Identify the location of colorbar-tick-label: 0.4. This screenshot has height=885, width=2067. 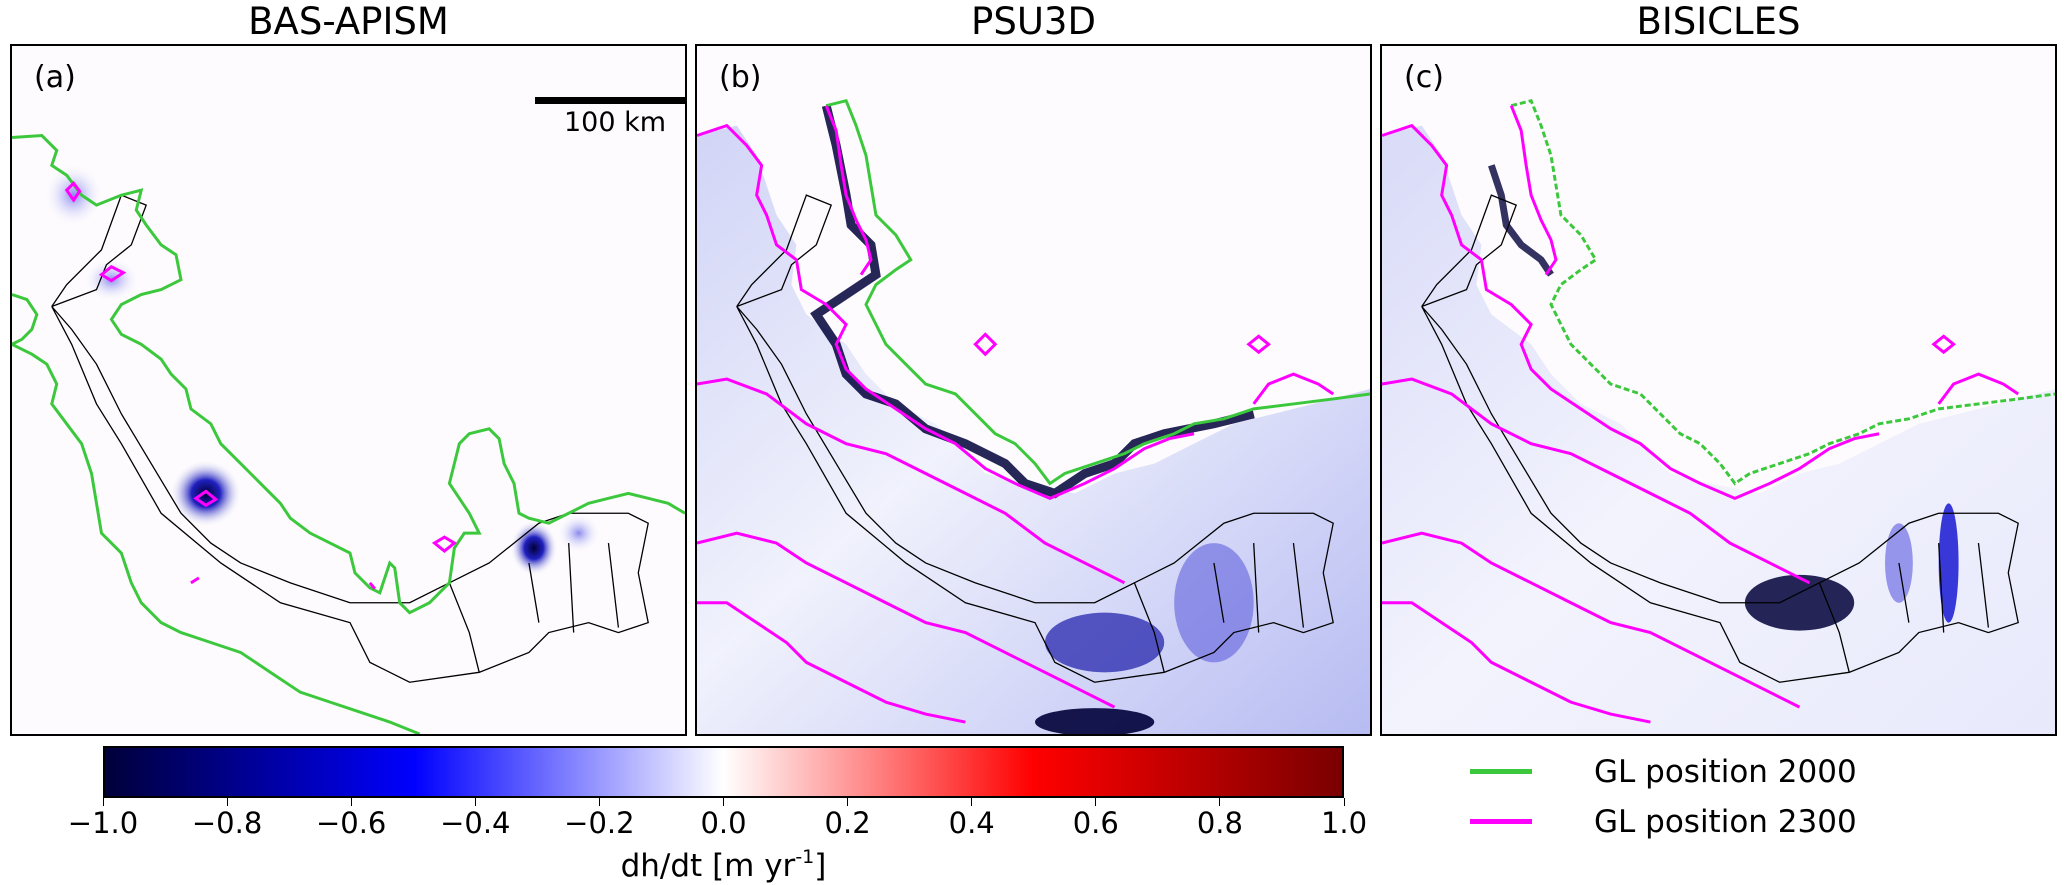
(971, 823).